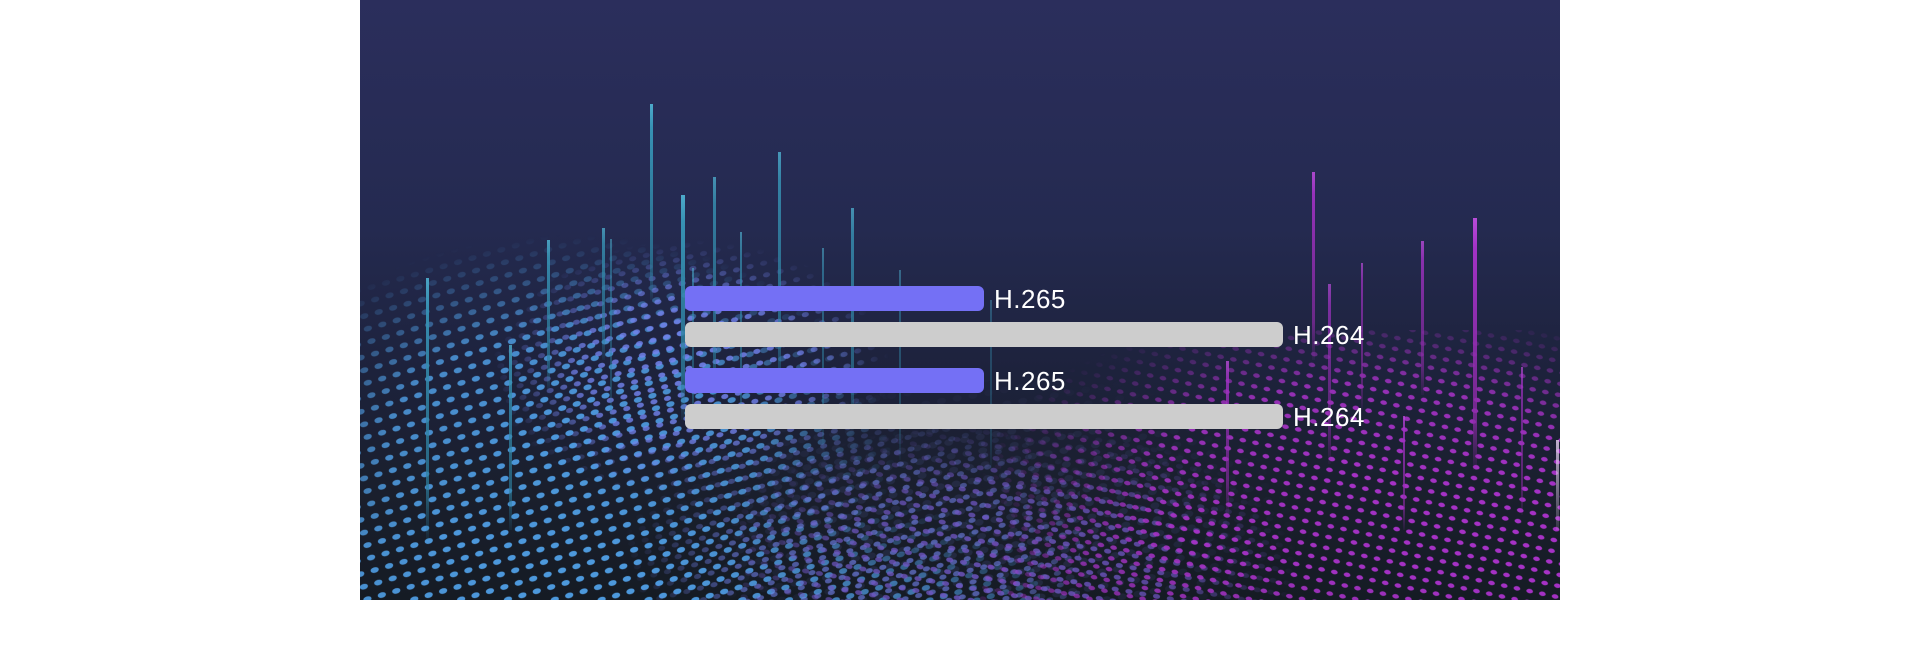 The height and width of the screenshot is (650, 1920). I want to click on magenta-glow-lines, so click(1392, 351).